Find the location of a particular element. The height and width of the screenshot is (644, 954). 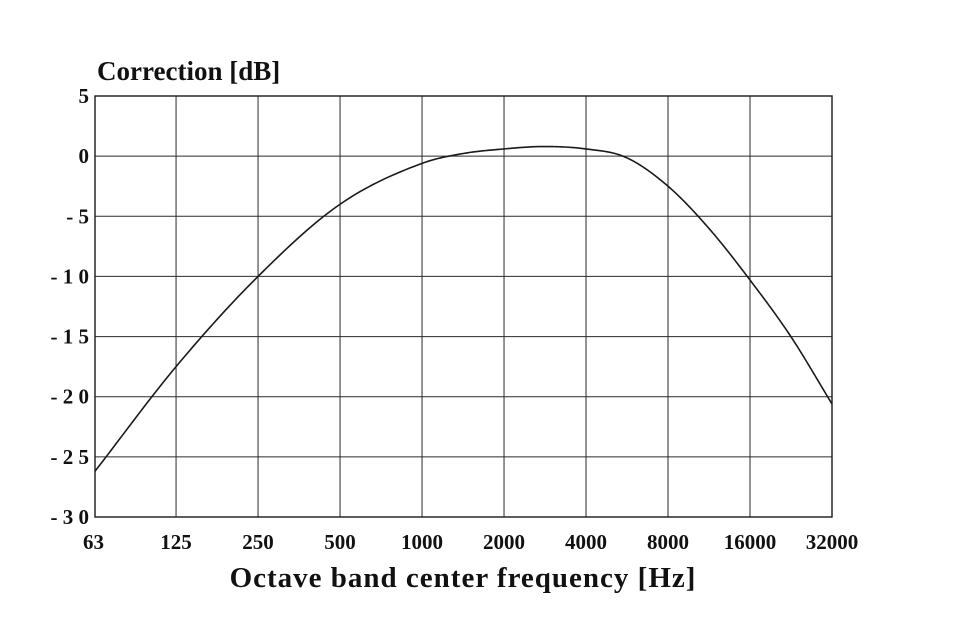

x-tick-label: 2000 is located at coordinates (504, 542).